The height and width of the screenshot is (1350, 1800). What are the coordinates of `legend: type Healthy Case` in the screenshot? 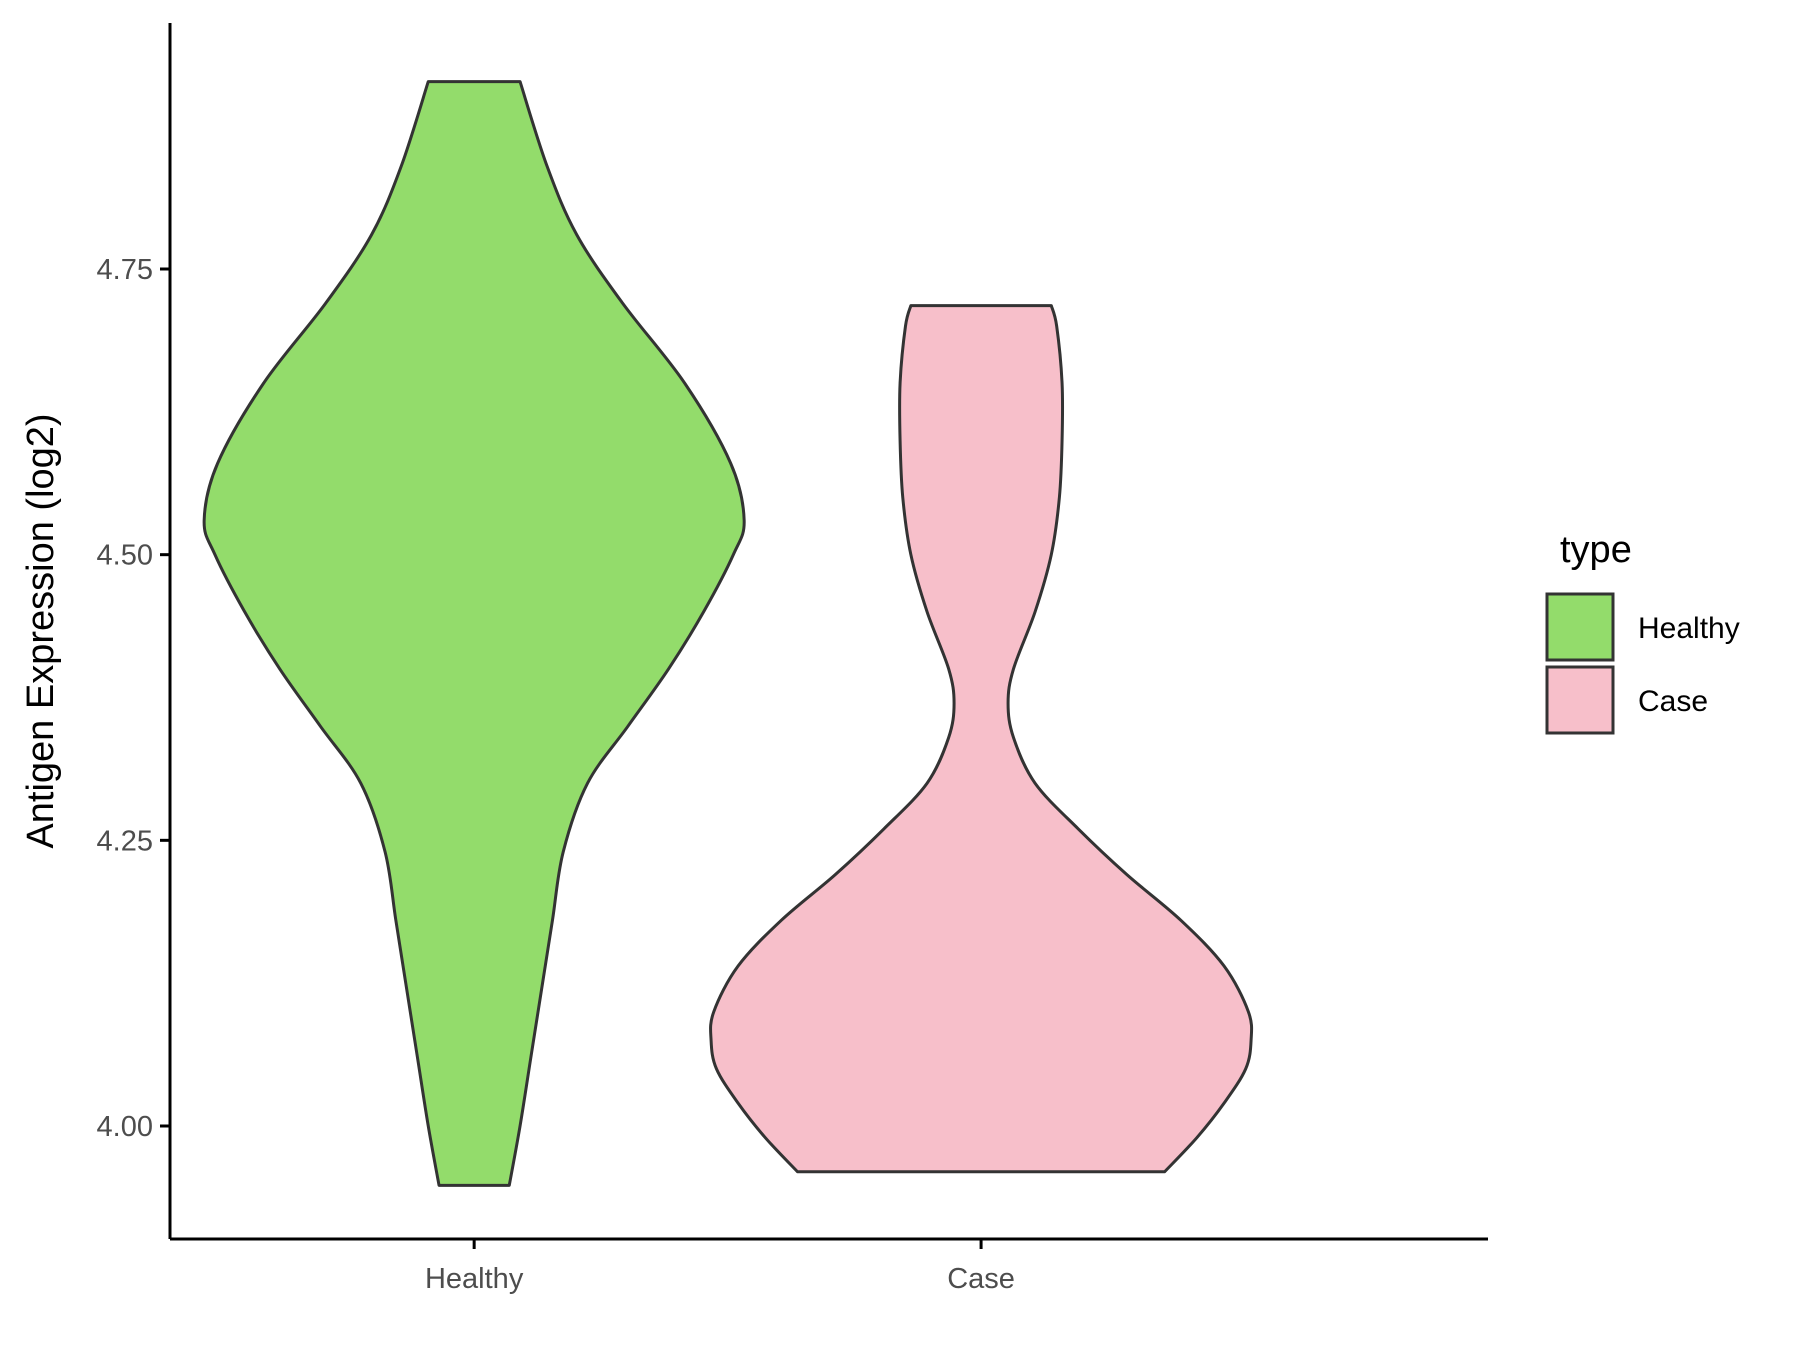 It's located at (1642, 632).